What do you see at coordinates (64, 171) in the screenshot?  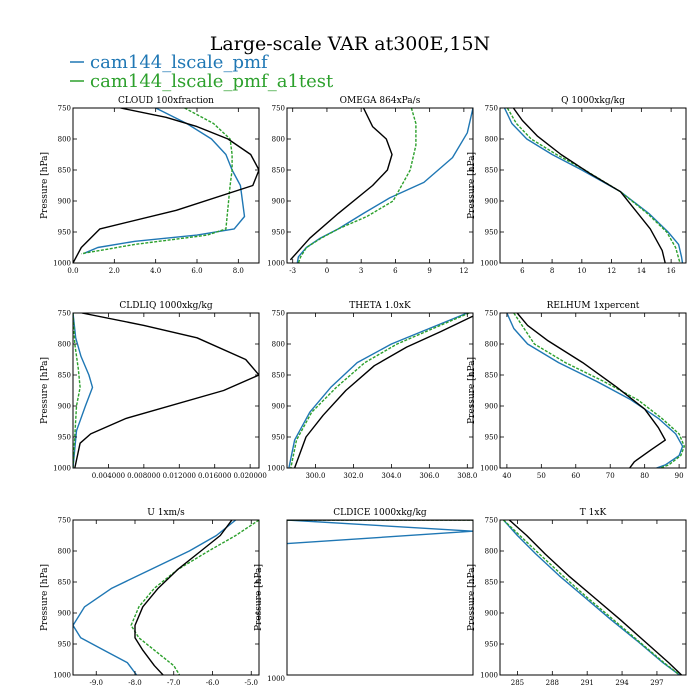 I see `panel-1-ytick-label-3: 850` at bounding box center [64, 171].